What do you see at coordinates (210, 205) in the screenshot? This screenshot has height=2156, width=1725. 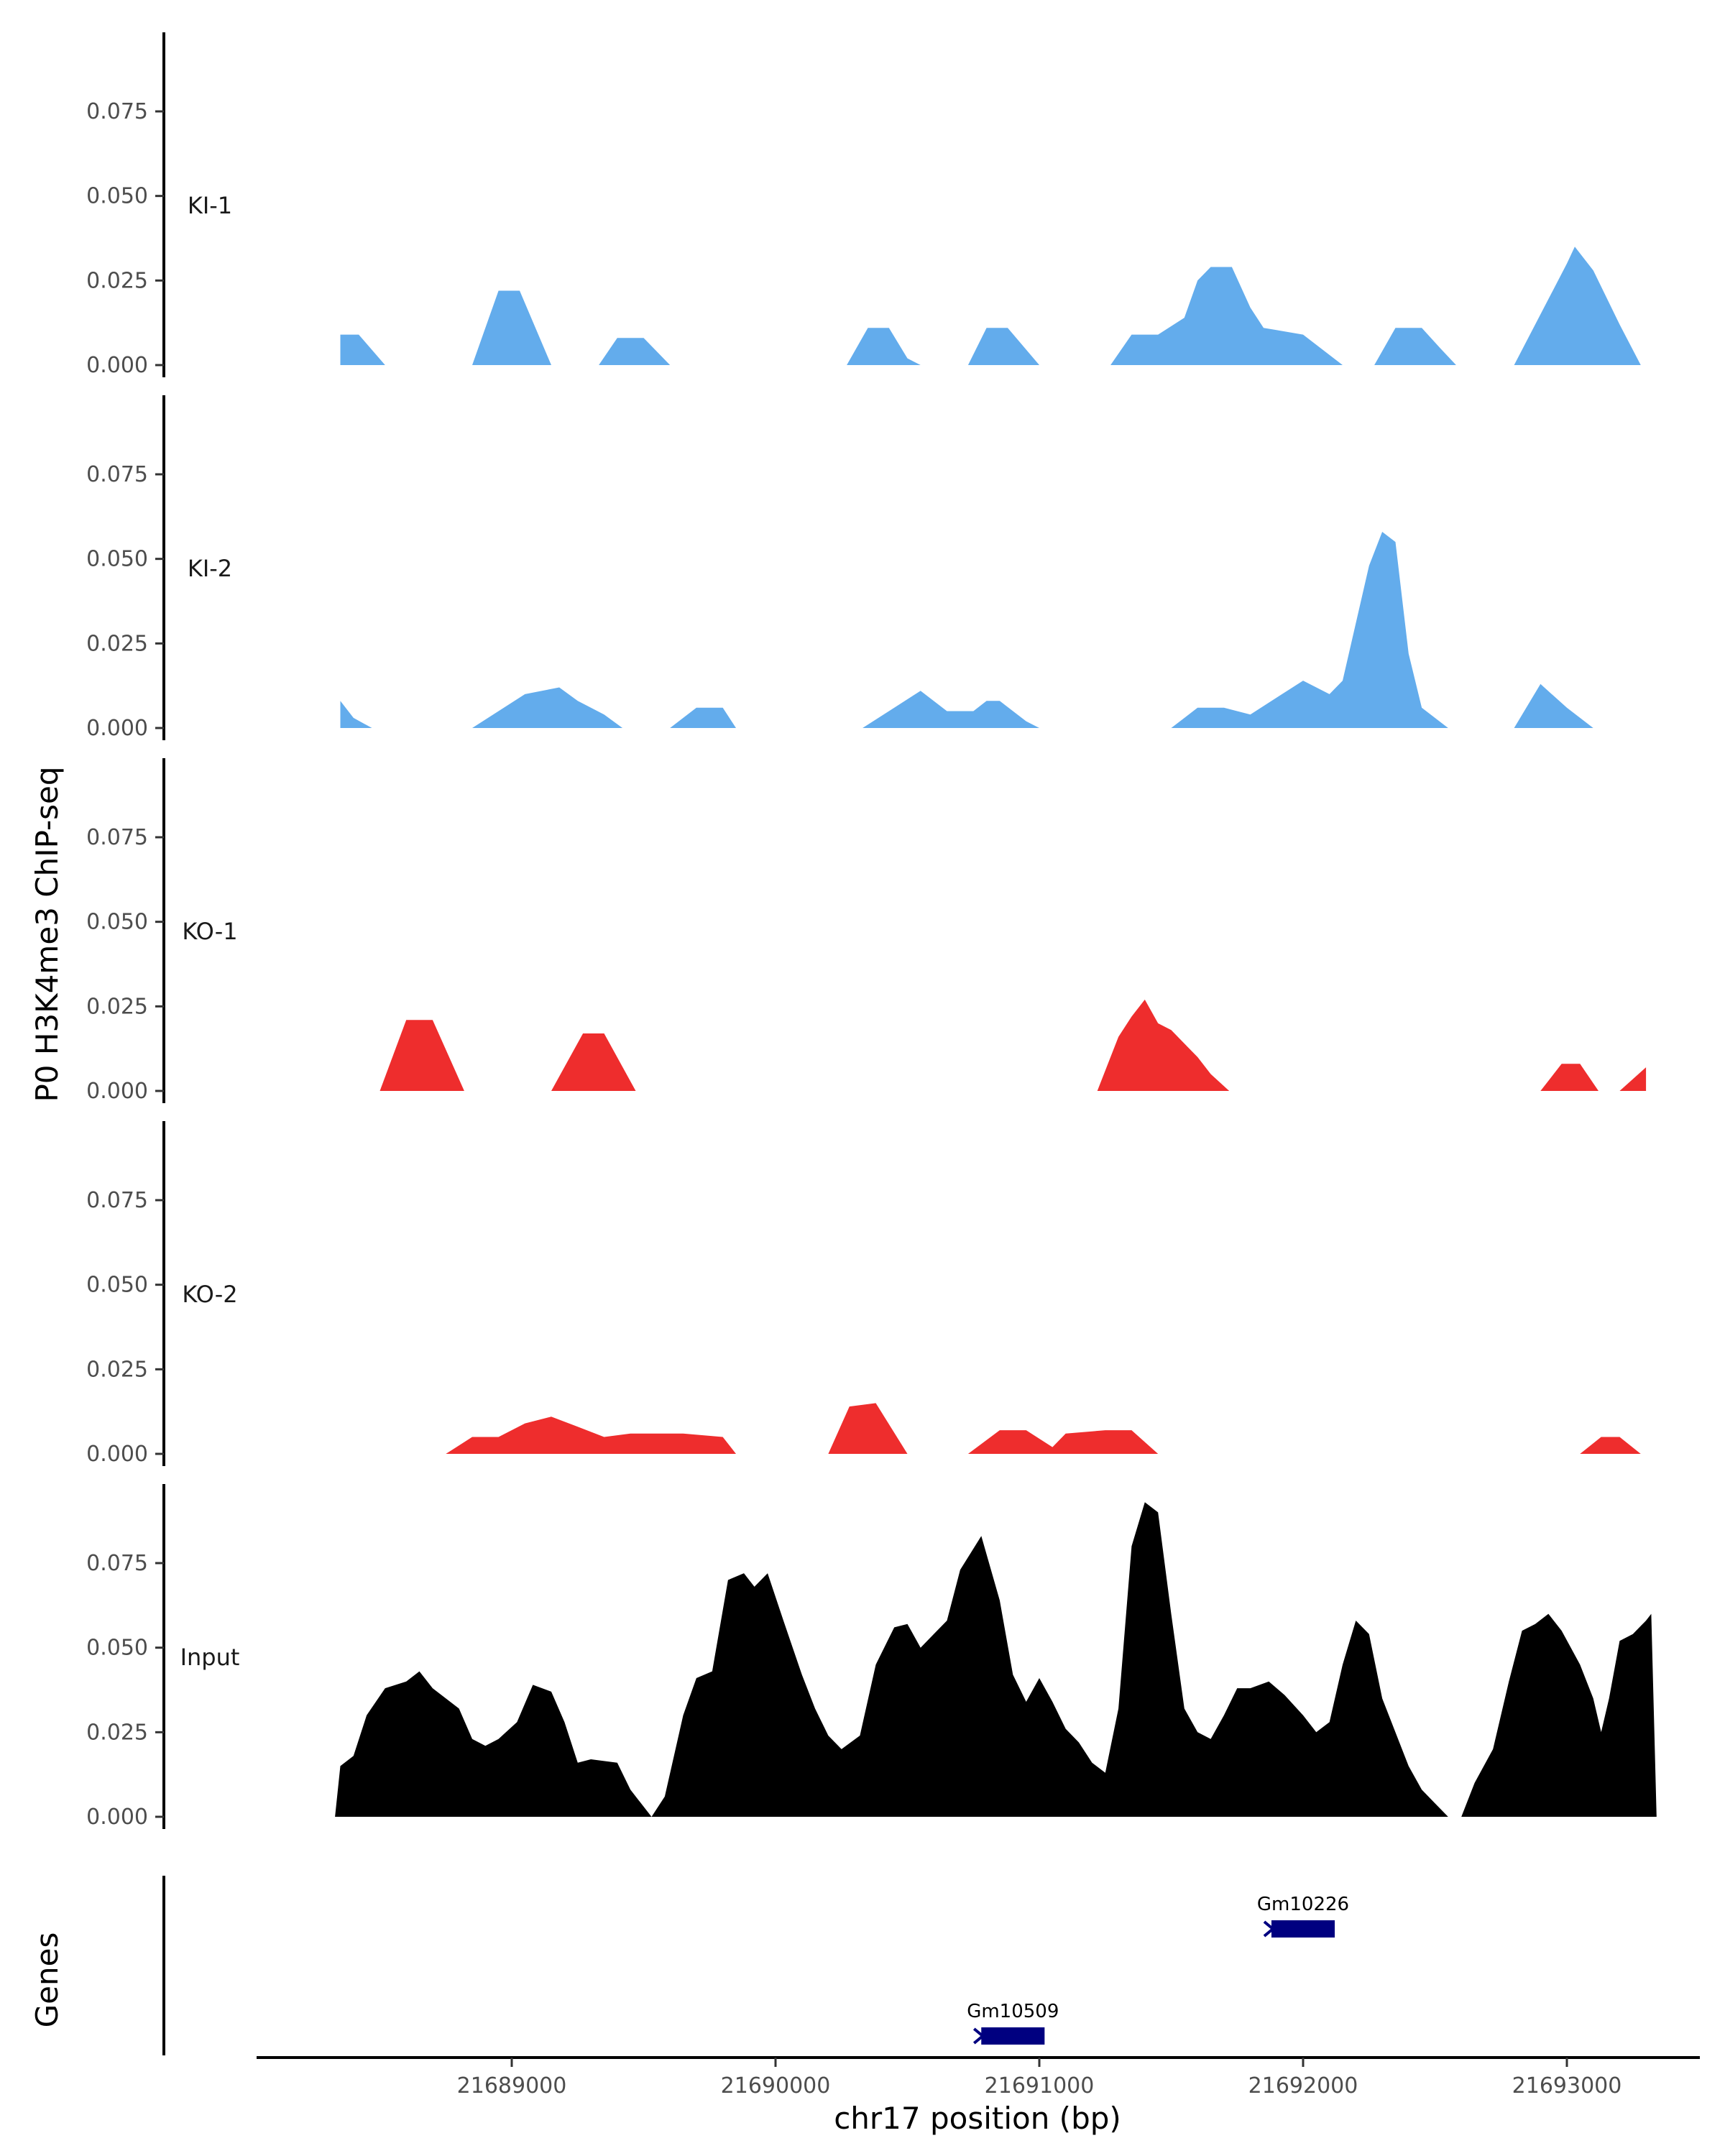 I see `track-label: KI-1` at bounding box center [210, 205].